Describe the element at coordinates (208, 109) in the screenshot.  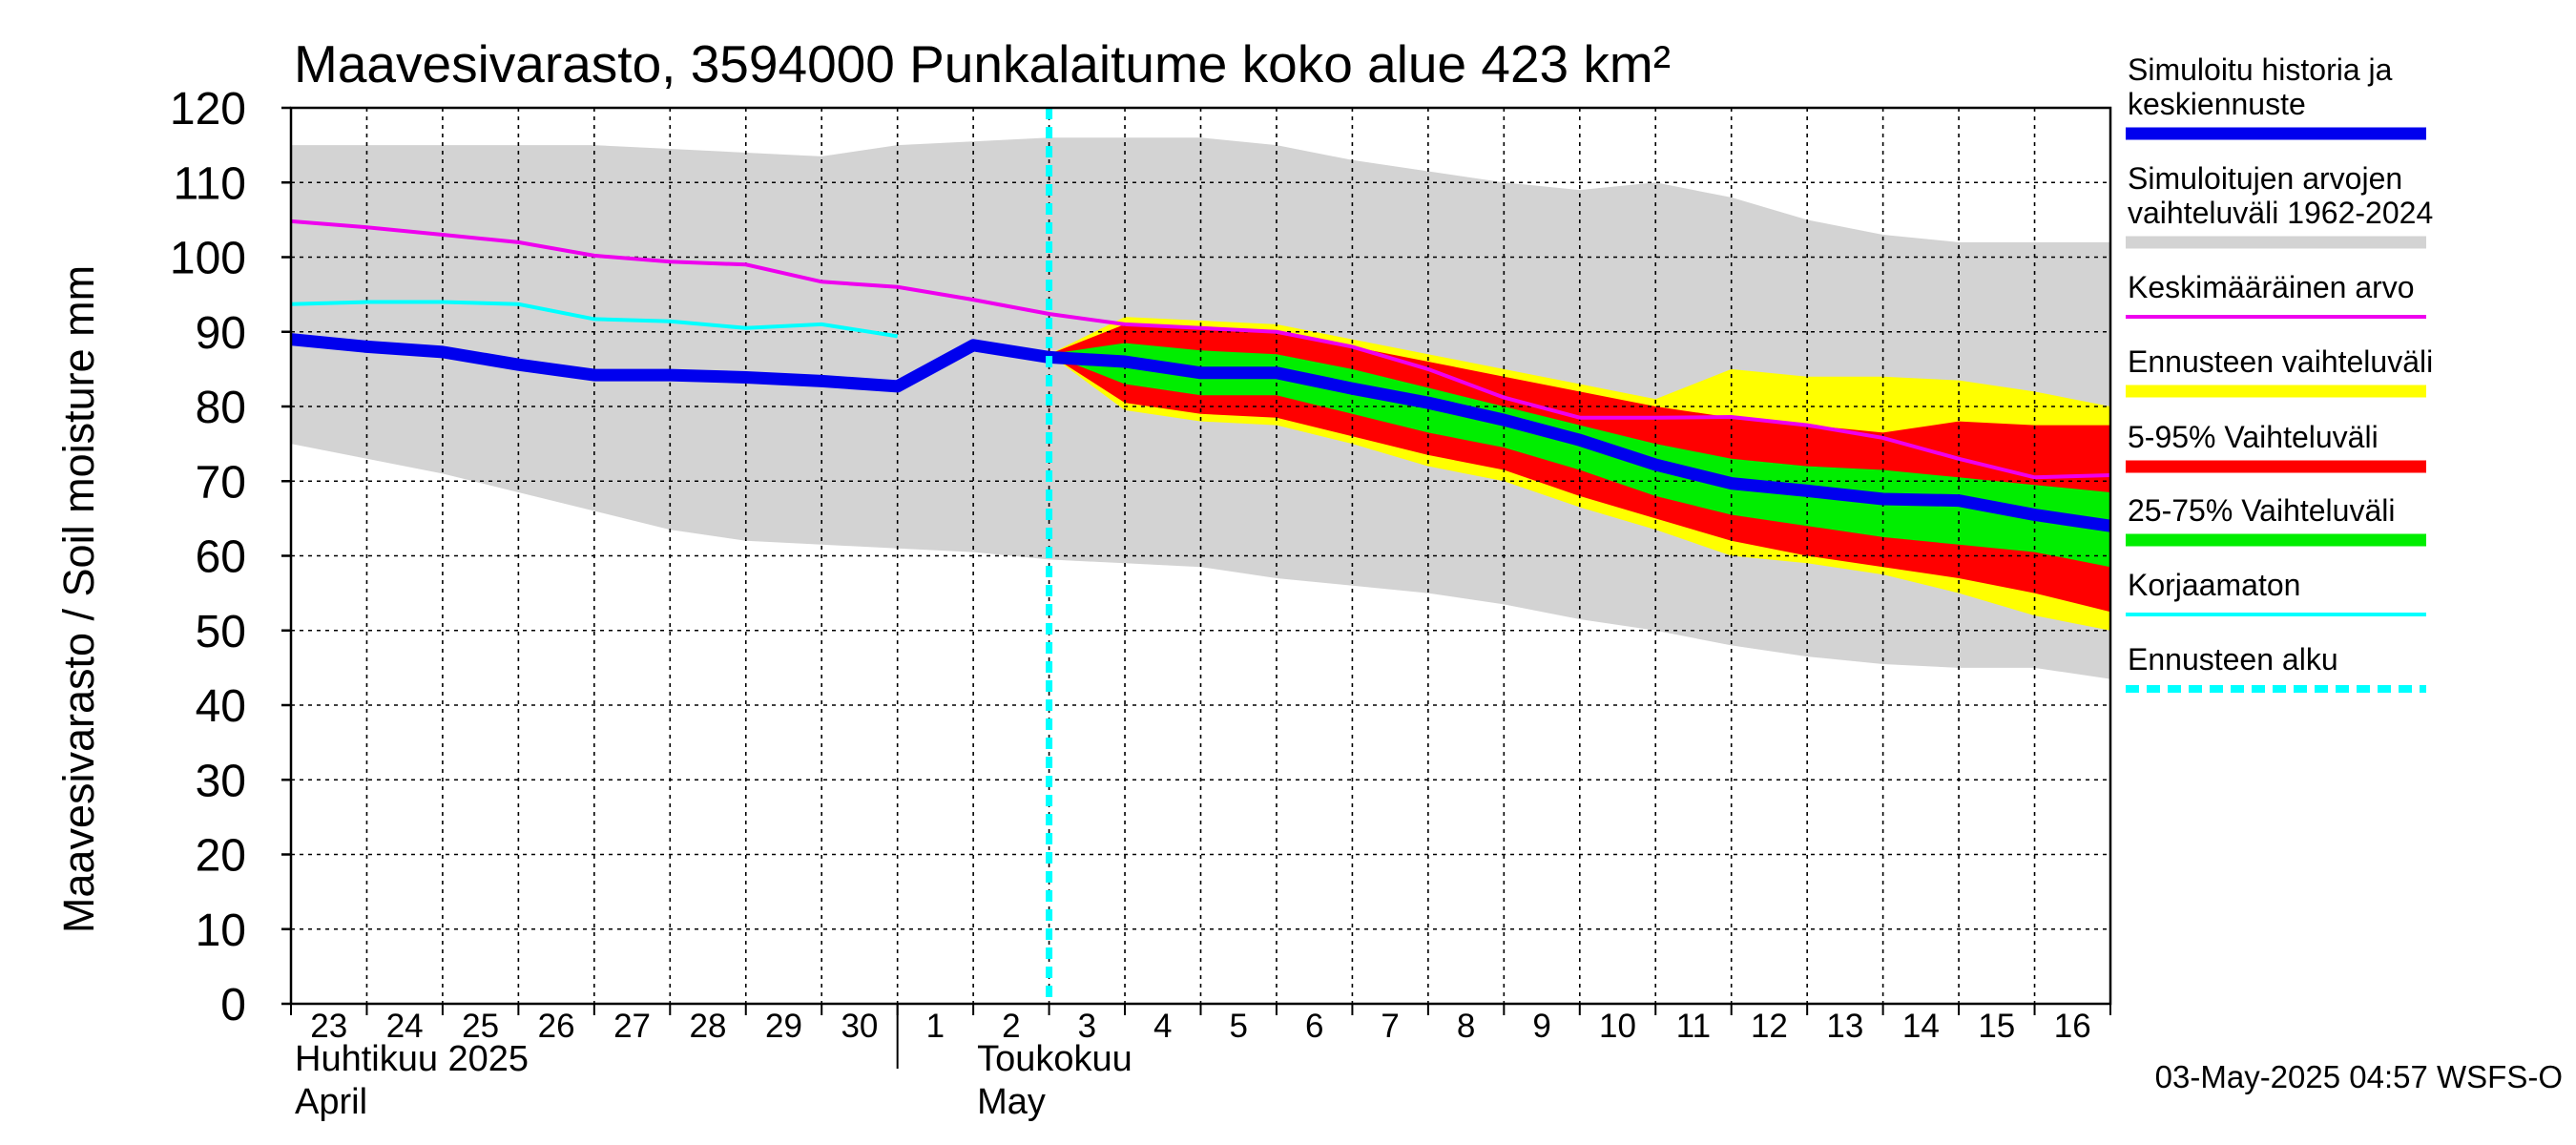
I see `y-tick-label: 120` at that location.